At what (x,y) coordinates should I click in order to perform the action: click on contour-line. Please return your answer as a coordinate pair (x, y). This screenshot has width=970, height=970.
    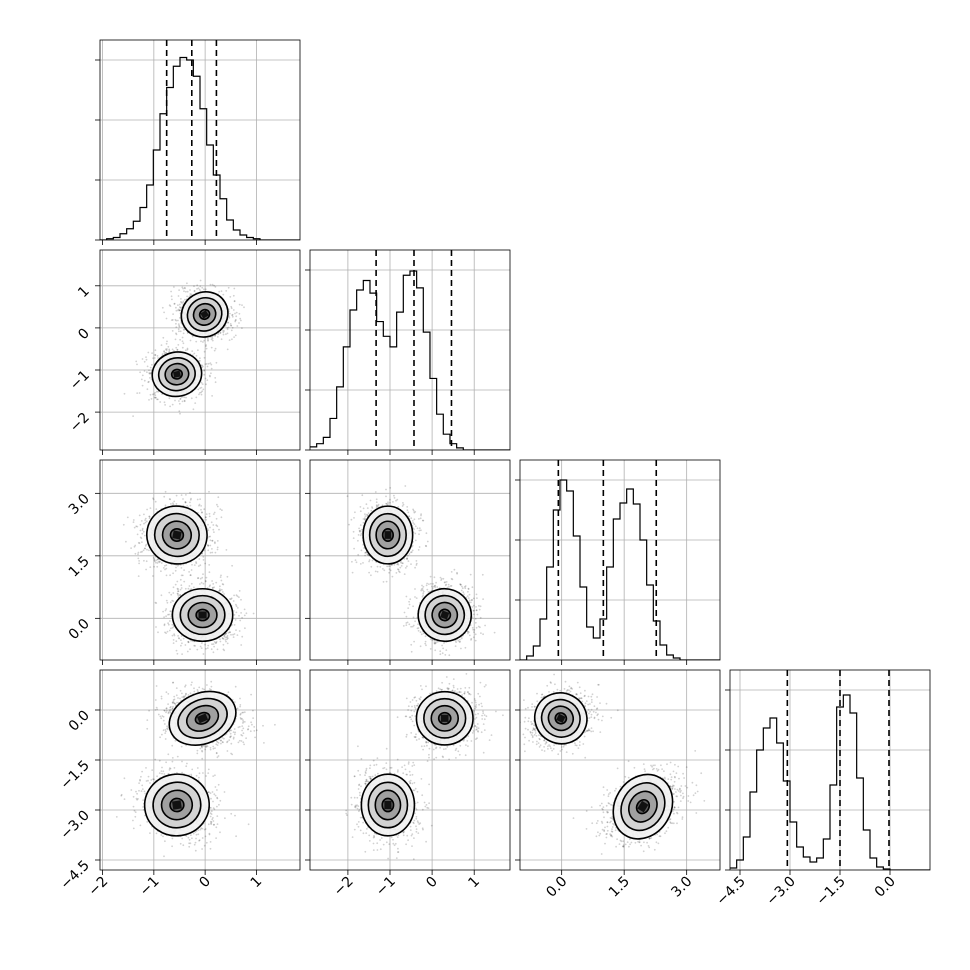
    Looking at the image, I should click on (202, 615).